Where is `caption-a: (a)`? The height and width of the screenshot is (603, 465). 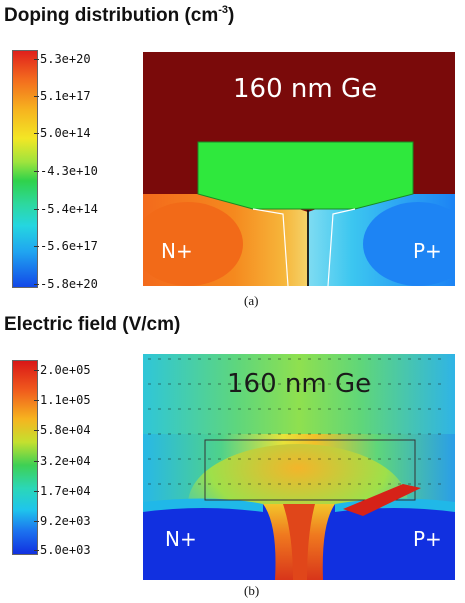
caption-a: (a) is located at coordinates (251, 300).